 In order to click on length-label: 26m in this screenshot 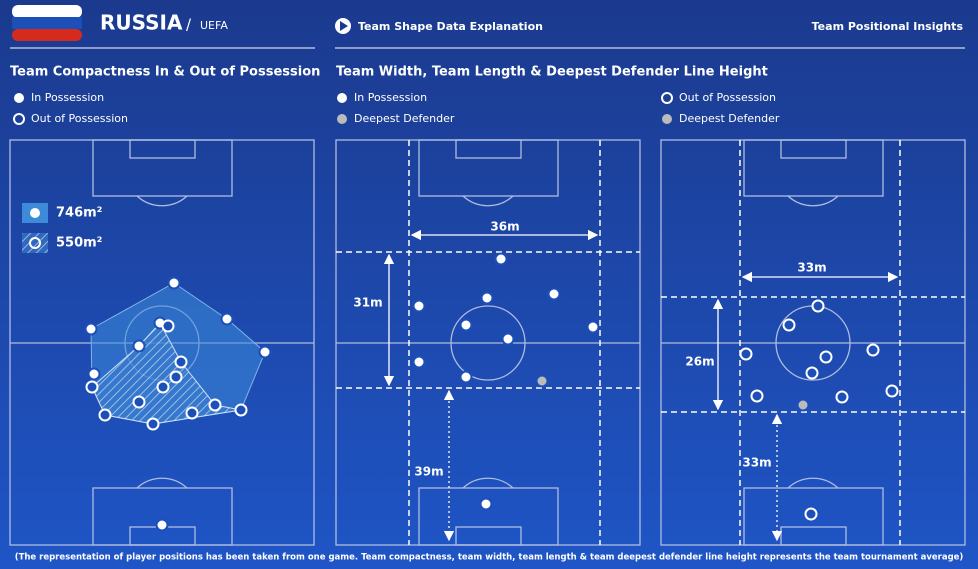, I will do `click(699, 362)`.